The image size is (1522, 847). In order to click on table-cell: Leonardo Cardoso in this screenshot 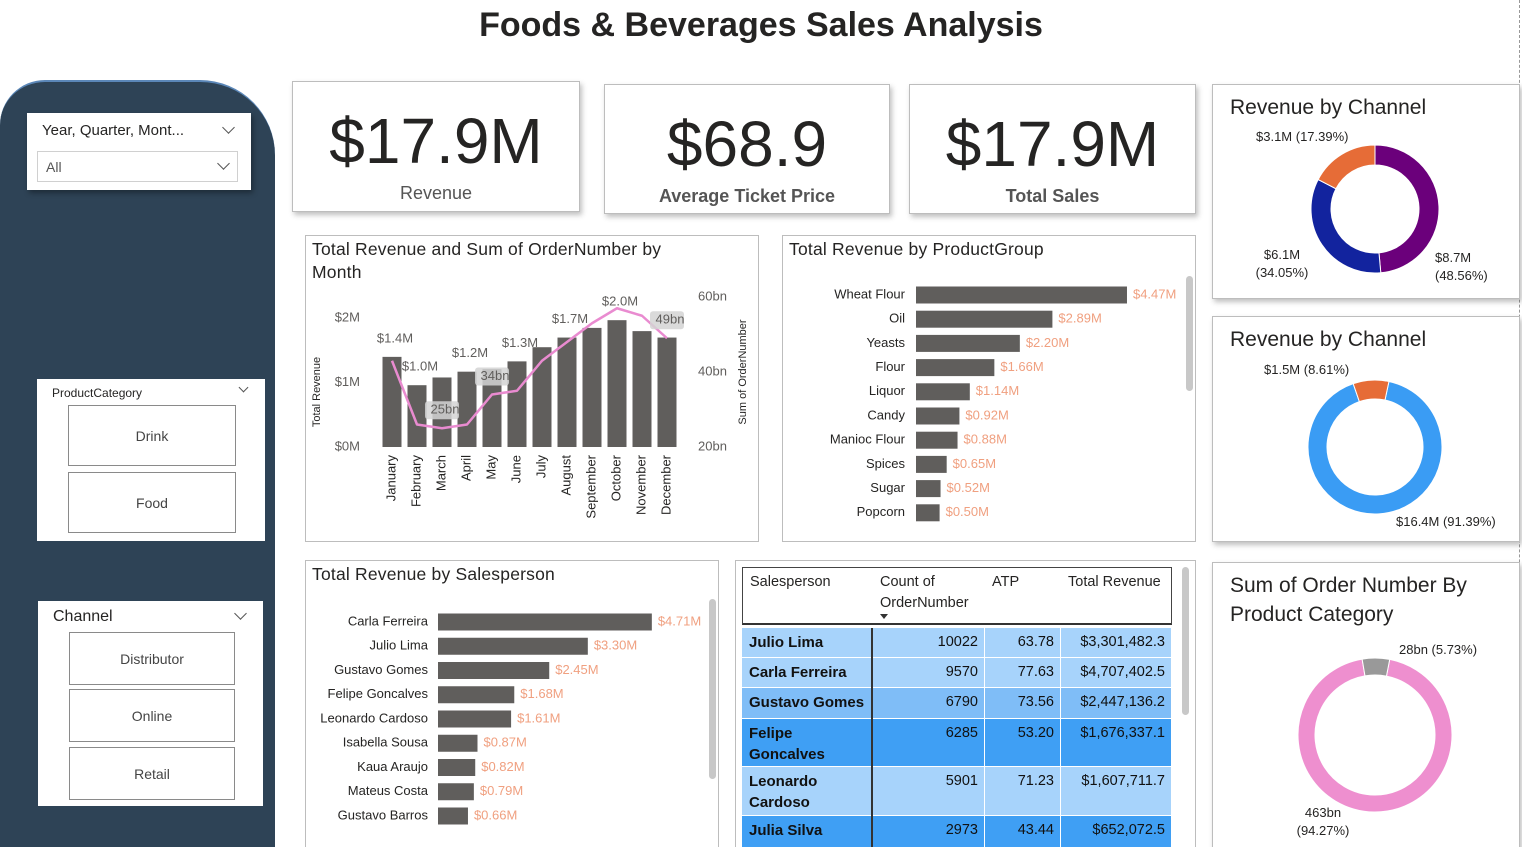, I will do `click(808, 791)`.